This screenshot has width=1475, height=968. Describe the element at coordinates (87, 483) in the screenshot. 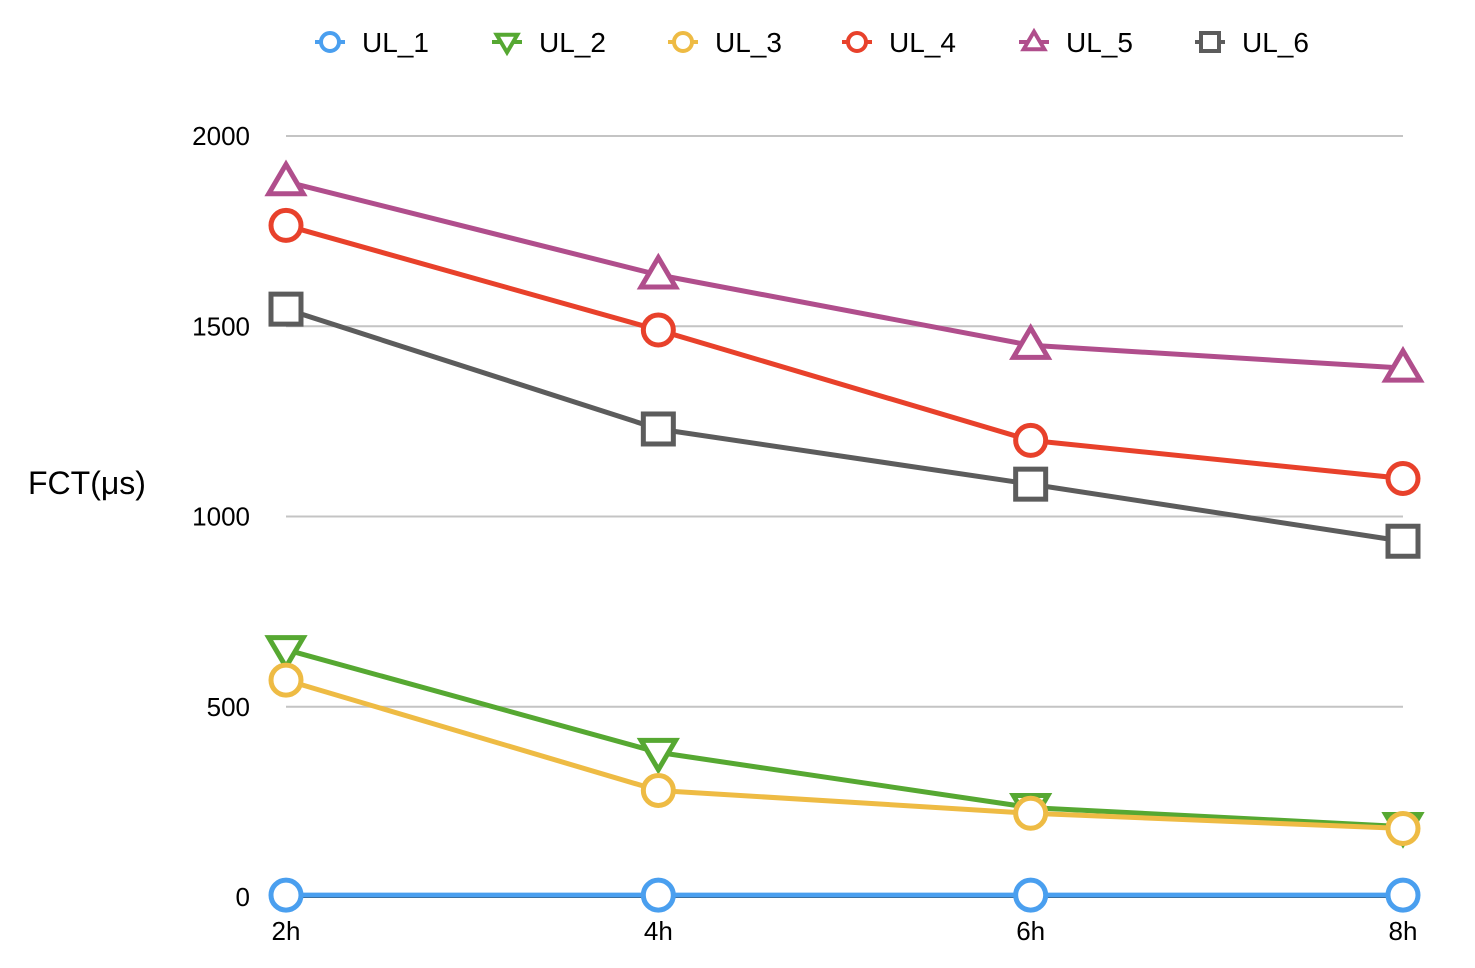

I see `y-axis-label: FCT(μs)` at that location.